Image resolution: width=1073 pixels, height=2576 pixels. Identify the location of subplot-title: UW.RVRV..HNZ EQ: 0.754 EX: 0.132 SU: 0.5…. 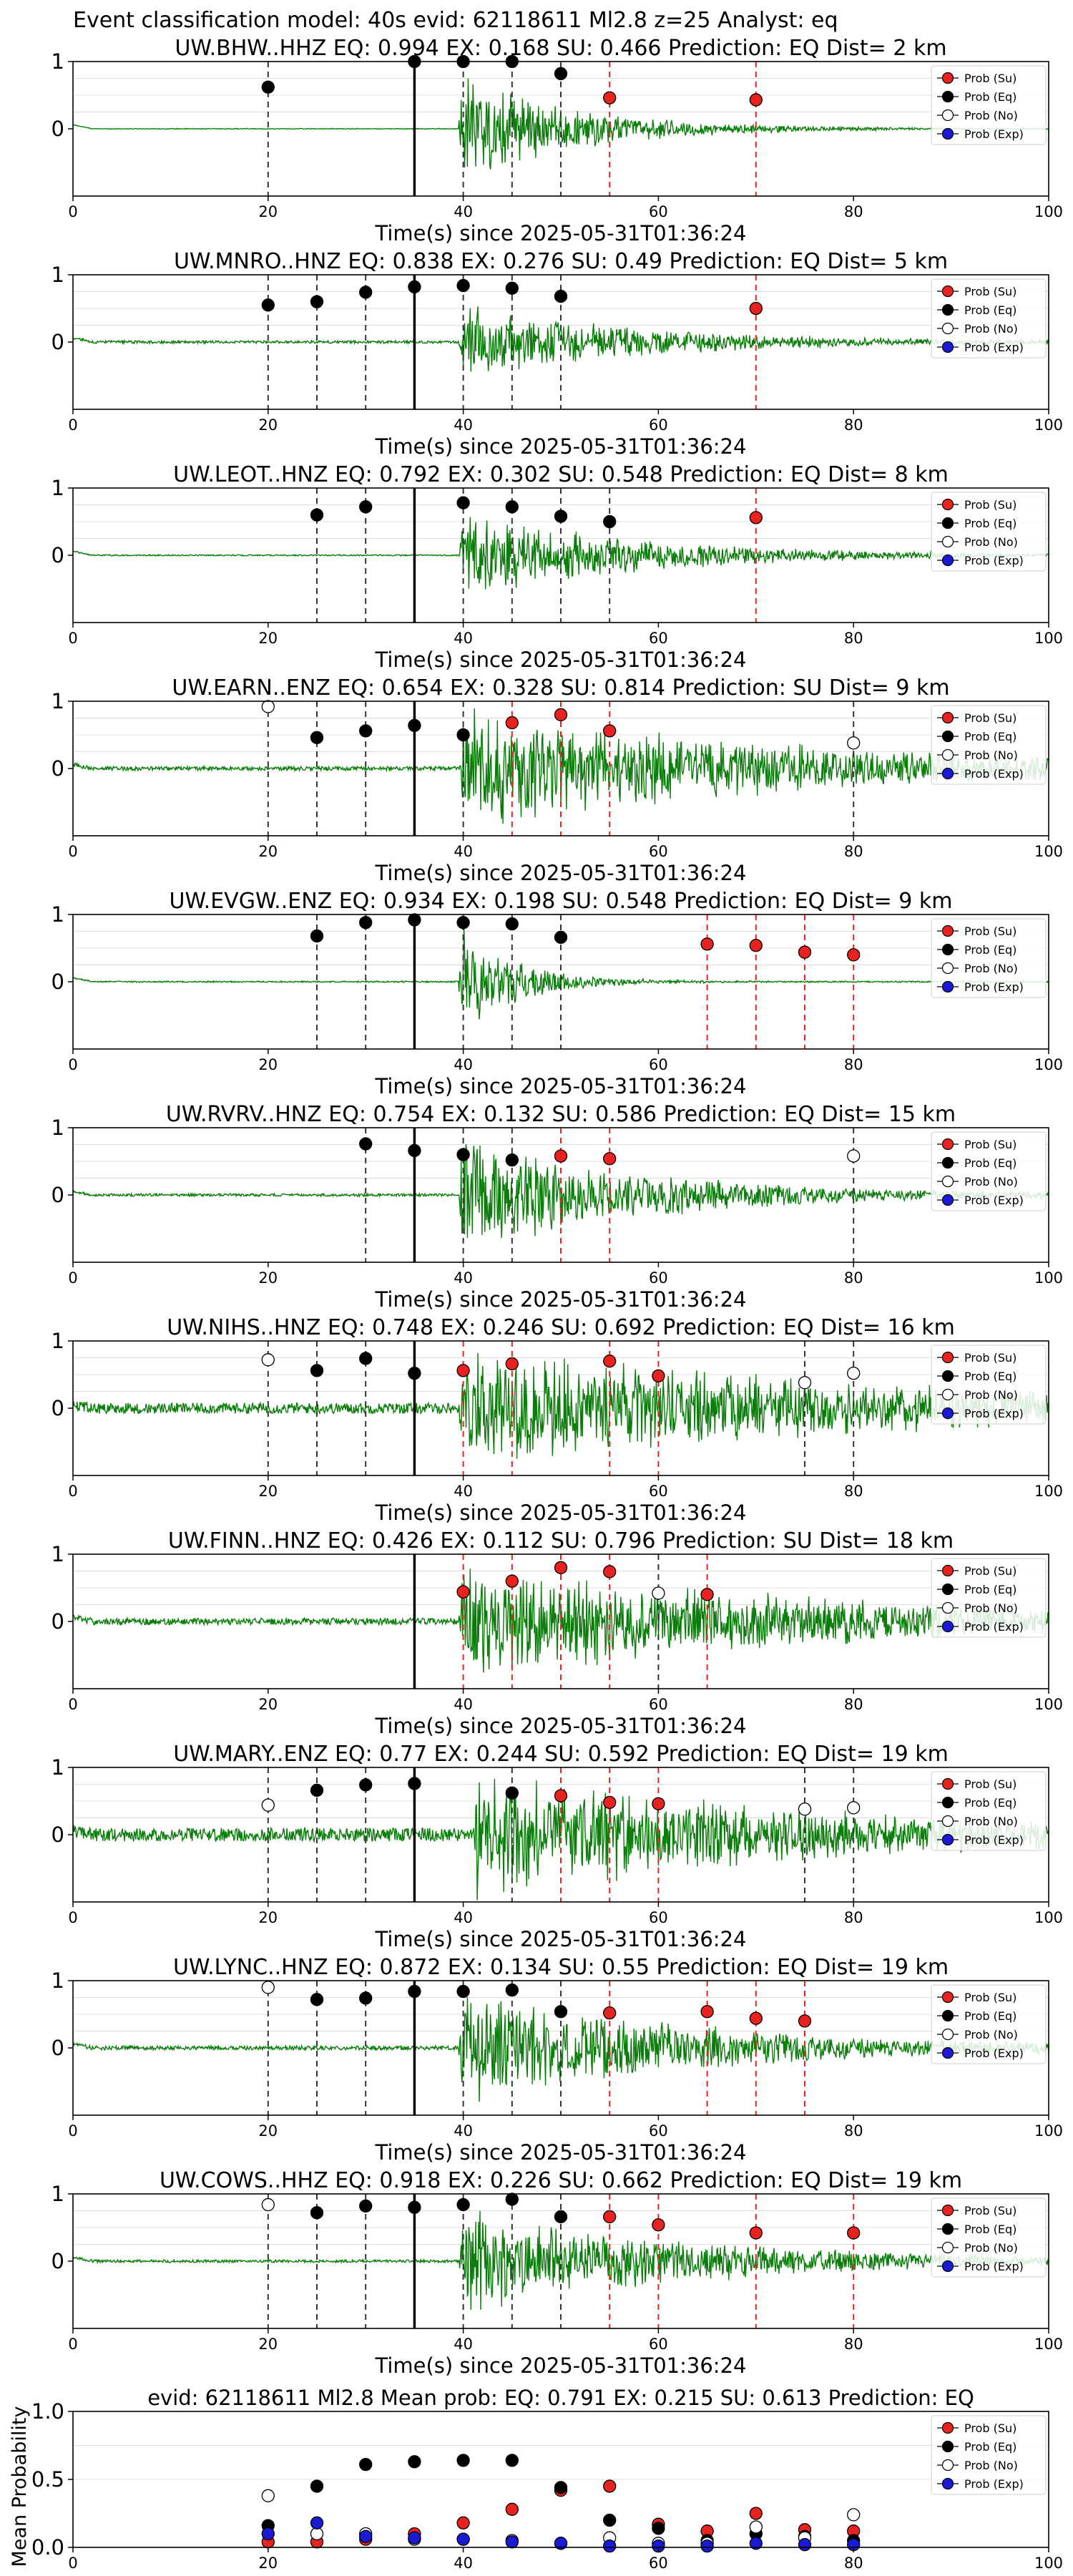
(561, 1114).